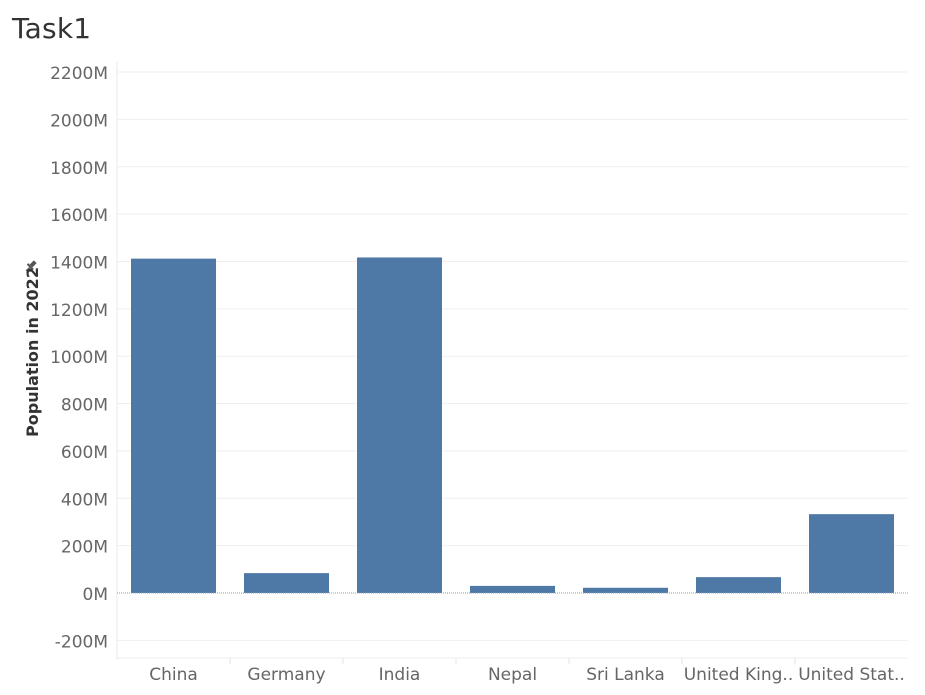 The image size is (925, 695). I want to click on y-tick-label: 1400M, so click(79, 263).